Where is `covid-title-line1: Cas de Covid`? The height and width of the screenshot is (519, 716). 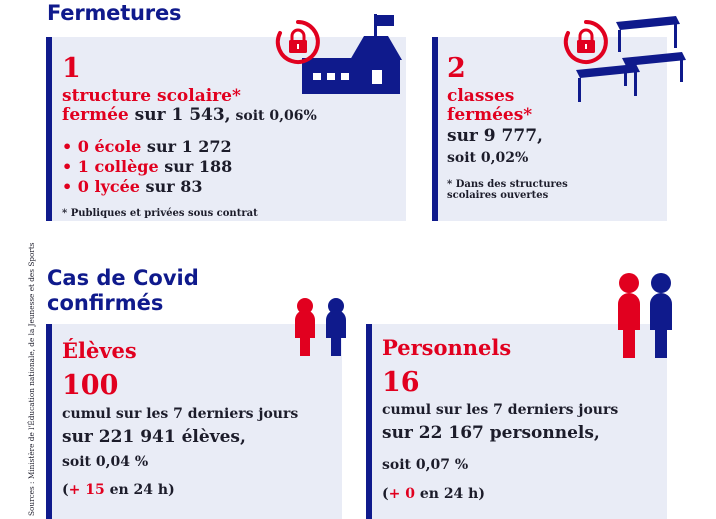
covid-title-line1: Cas de Covid is located at coordinates (123, 278).